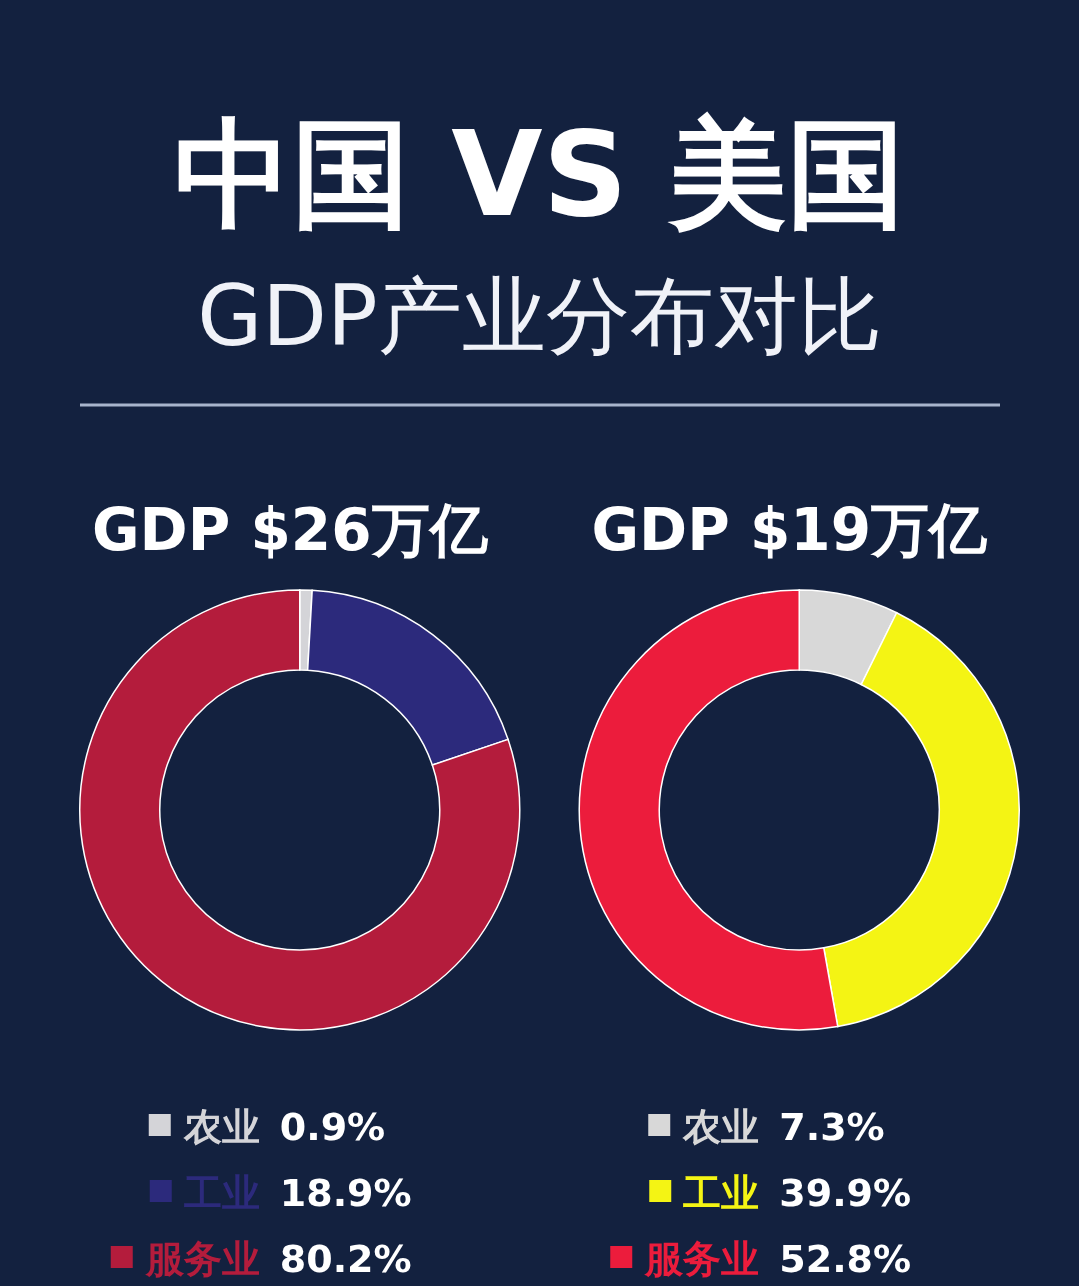 This screenshot has height=1286, width=1079. What do you see at coordinates (790, 530) in the screenshot?
I see `text: GDP $19万亿` at bounding box center [790, 530].